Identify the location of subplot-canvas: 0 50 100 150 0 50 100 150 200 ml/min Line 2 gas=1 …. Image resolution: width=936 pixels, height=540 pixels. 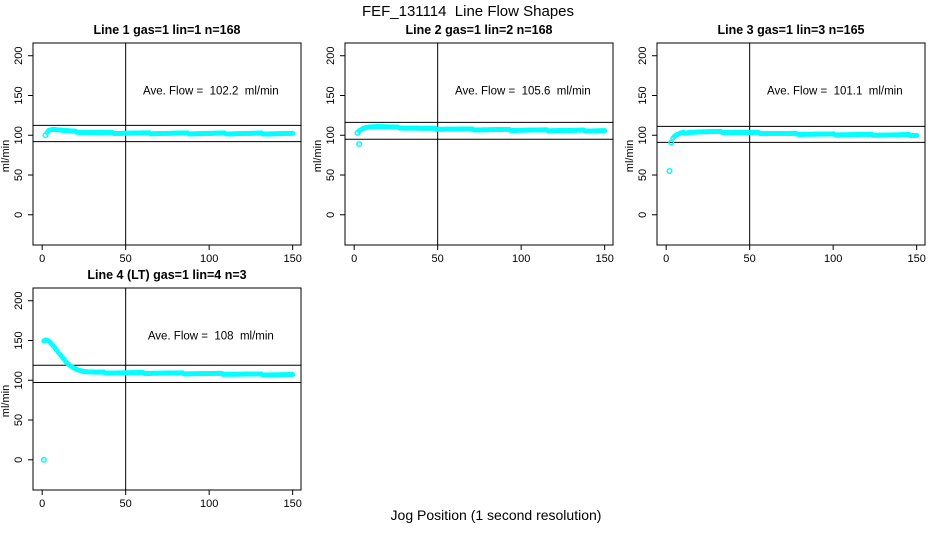
(463, 144).